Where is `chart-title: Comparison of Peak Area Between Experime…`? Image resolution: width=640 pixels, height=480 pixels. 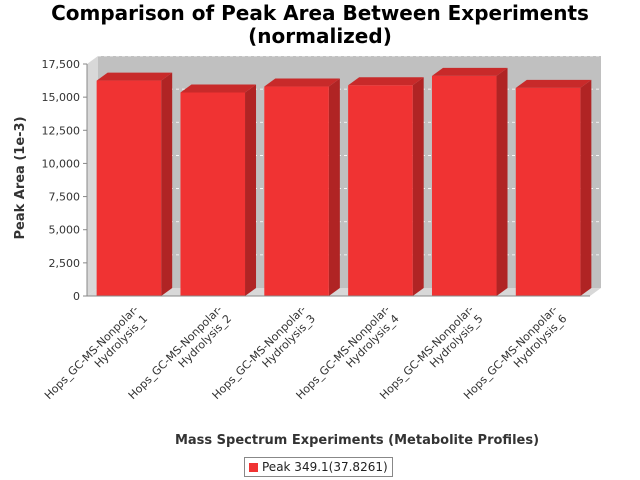 chart-title: Comparison of Peak Area Between Experime… is located at coordinates (320, 25).